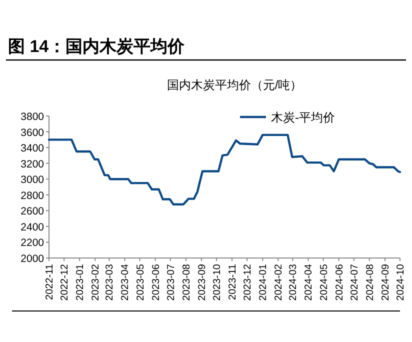 This screenshot has height=342, width=412. I want to click on x-tick-label: 2024-08, so click(370, 282).